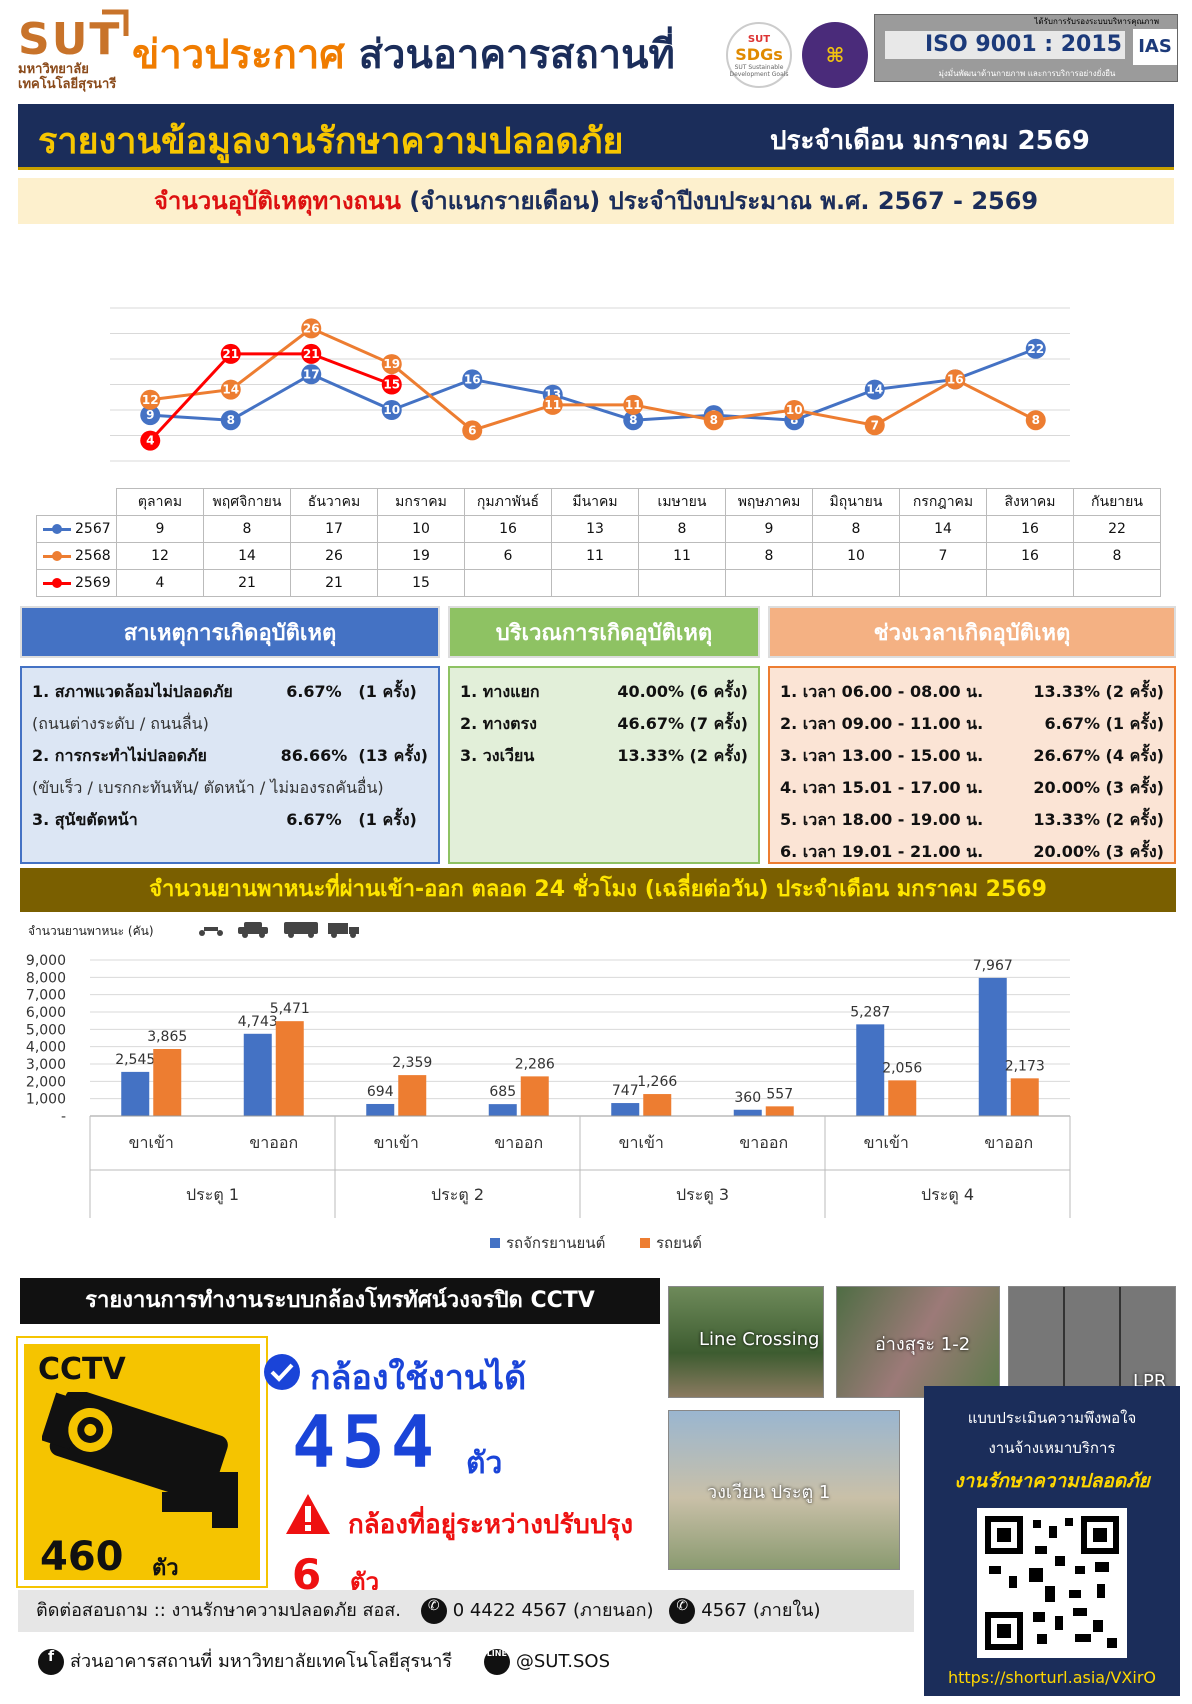  I want to click on time-label: 3. เวลา 13.00 - 15.00 น., so click(882, 755).